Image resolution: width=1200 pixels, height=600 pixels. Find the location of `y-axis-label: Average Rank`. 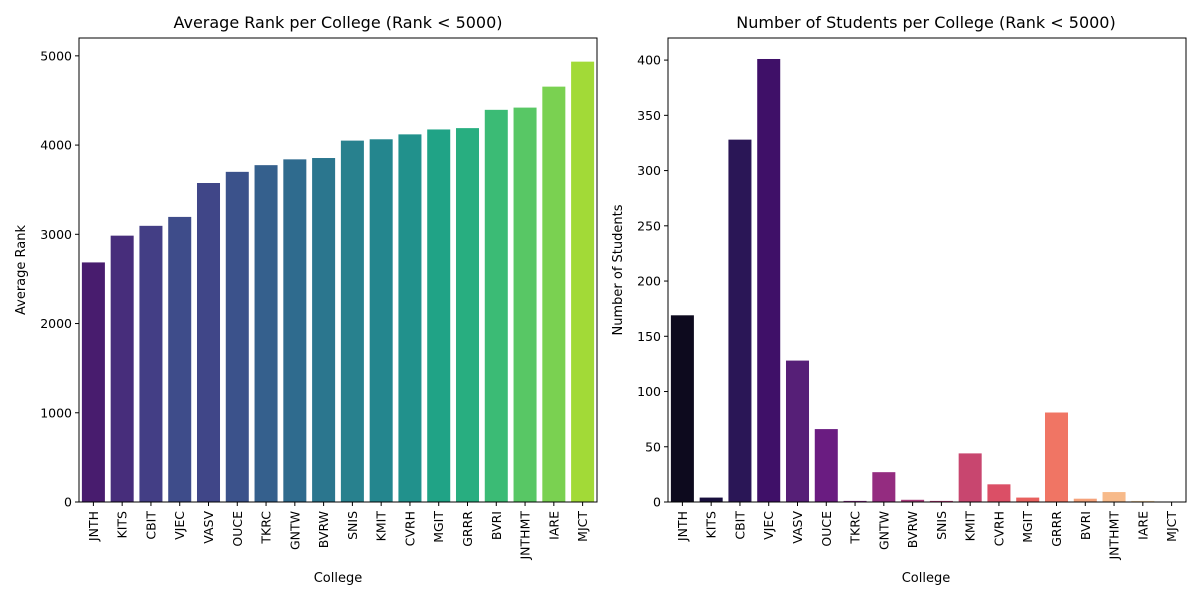

y-axis-label: Average Rank is located at coordinates (21, 270).